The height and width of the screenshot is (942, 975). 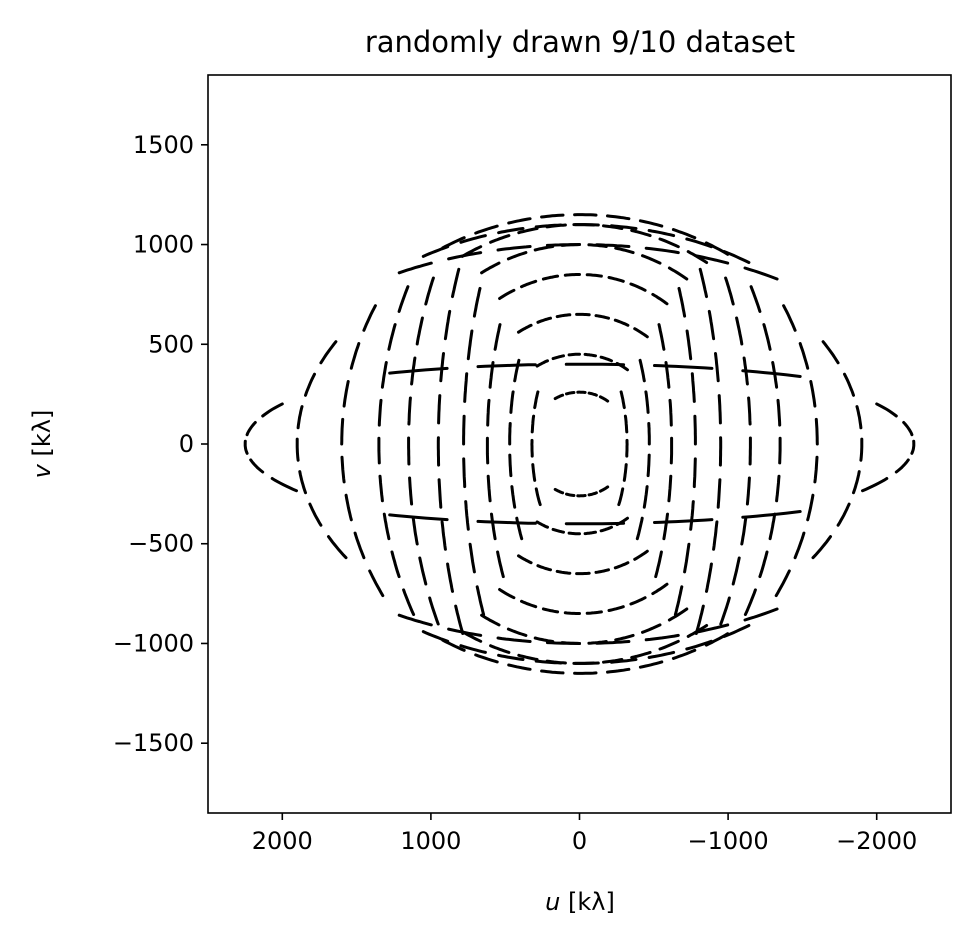 What do you see at coordinates (580, 902) in the screenshot?
I see `x-axis-title: u [kλ]` at bounding box center [580, 902].